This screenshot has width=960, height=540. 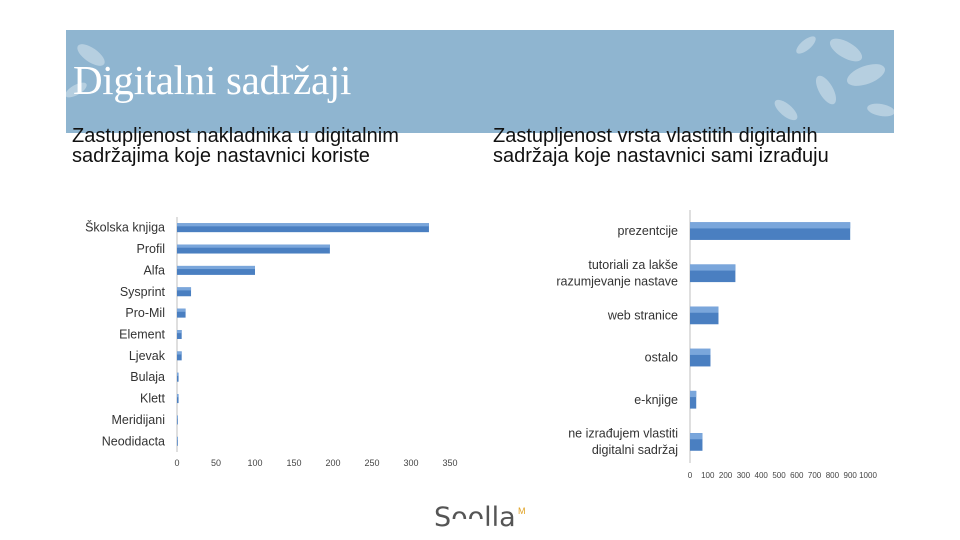 What do you see at coordinates (475, 517) in the screenshot?
I see `logo-text: Sᴖᴖlla` at bounding box center [475, 517].